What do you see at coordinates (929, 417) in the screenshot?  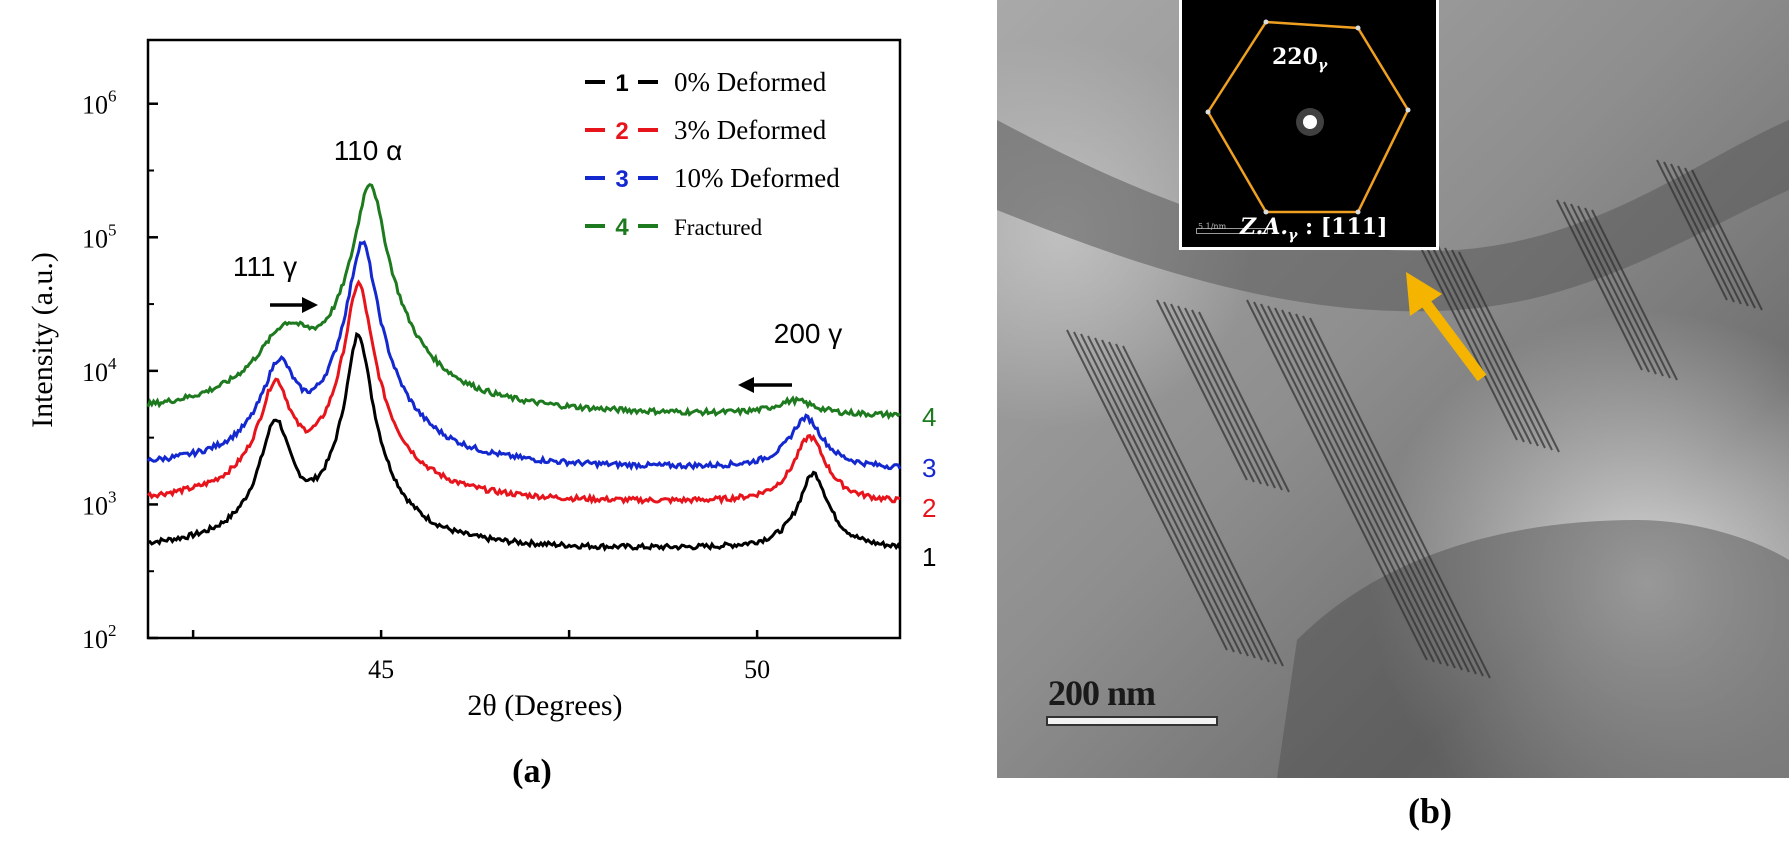 I see `curve-end-label-4: 4` at bounding box center [929, 417].